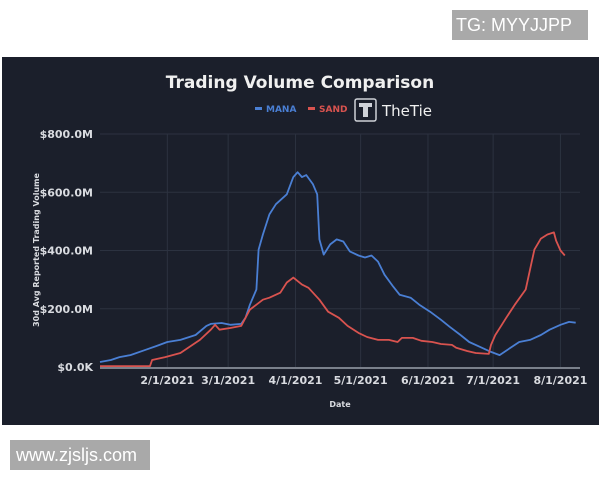  Describe the element at coordinates (301, 110) in the screenshot. I see `legend: MANA SAND` at that location.